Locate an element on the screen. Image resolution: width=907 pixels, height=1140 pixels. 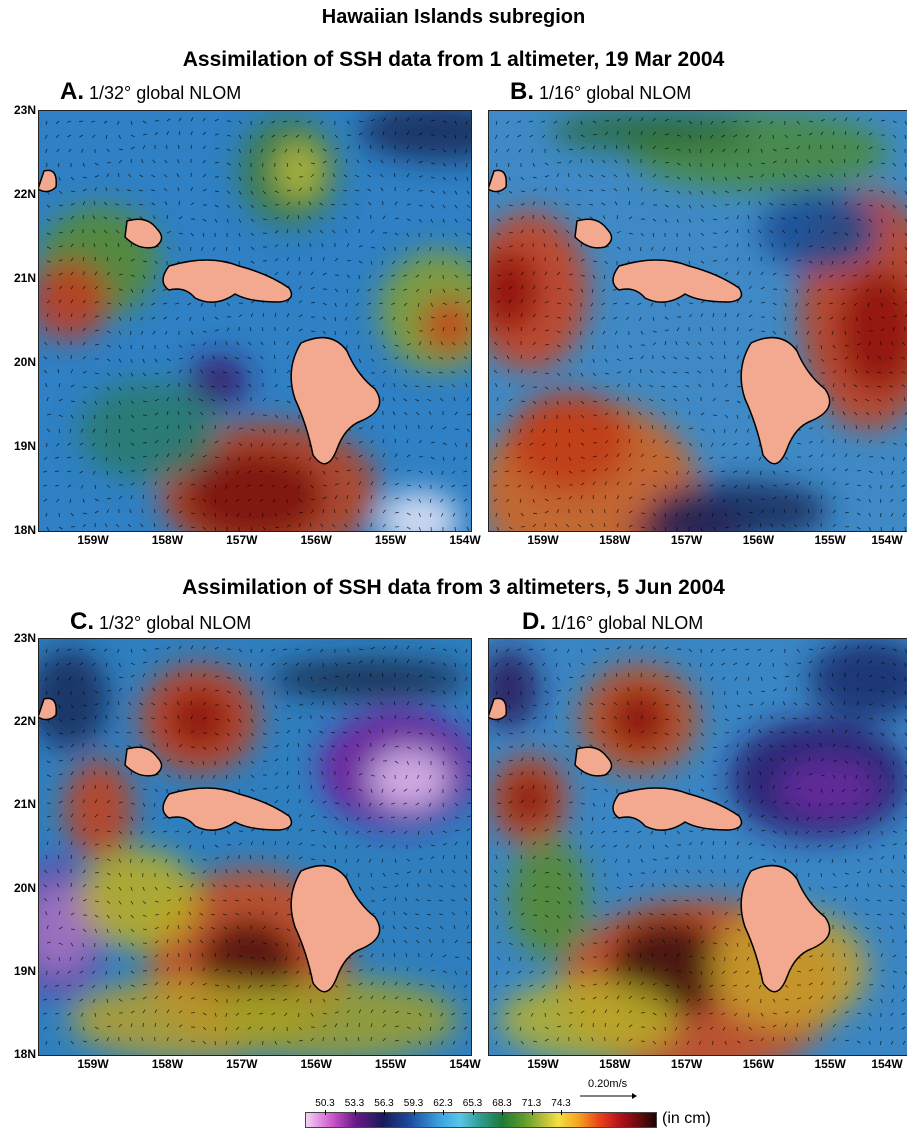
colorbar-tick-label: 59.3 is located at coordinates (413, 1103).